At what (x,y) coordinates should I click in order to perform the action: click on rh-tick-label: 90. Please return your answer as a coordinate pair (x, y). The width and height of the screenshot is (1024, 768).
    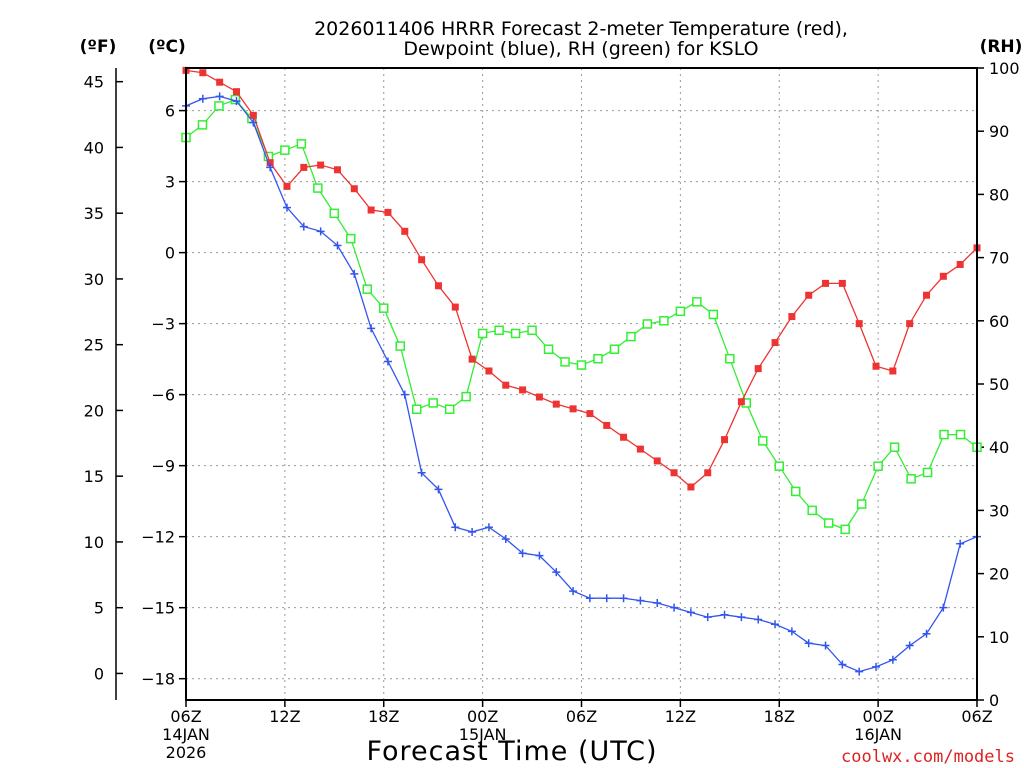
    Looking at the image, I should click on (999, 131).